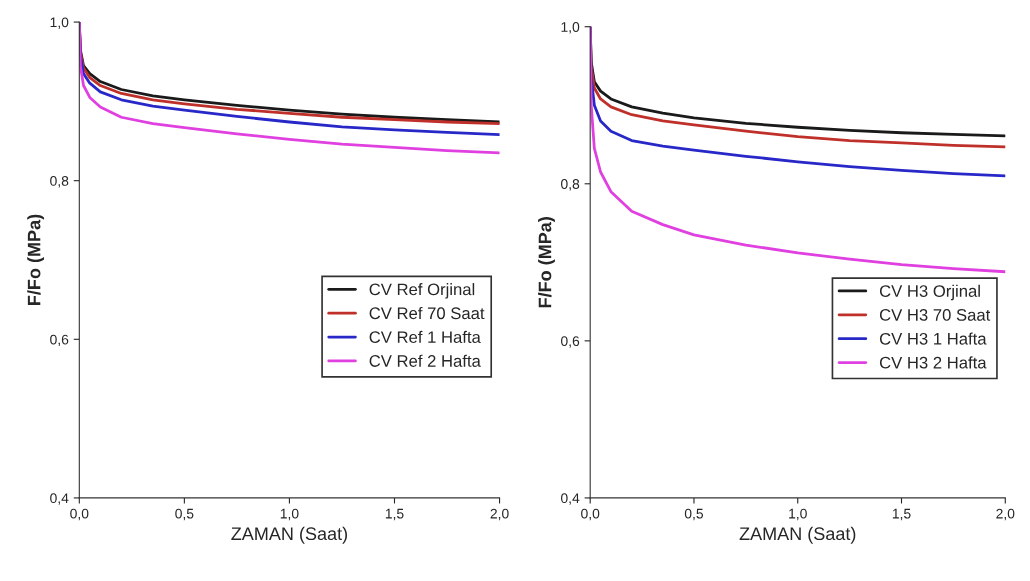  What do you see at coordinates (935, 315) in the screenshot?
I see `legend-label: CV H3 70 Saat` at bounding box center [935, 315].